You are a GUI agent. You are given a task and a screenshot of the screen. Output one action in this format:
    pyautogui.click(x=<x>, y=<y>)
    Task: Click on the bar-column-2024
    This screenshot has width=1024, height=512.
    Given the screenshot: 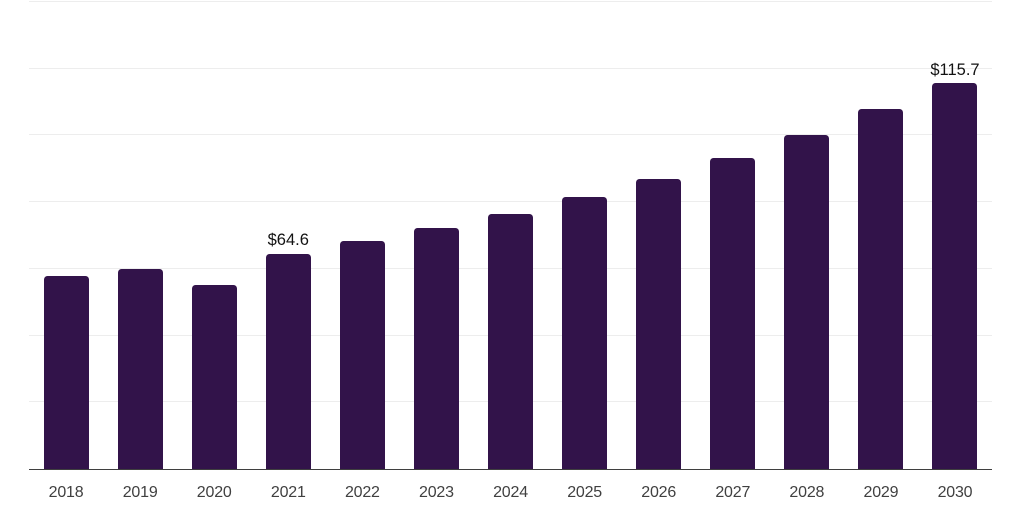 What is the action you would take?
    pyautogui.click(x=510, y=235)
    